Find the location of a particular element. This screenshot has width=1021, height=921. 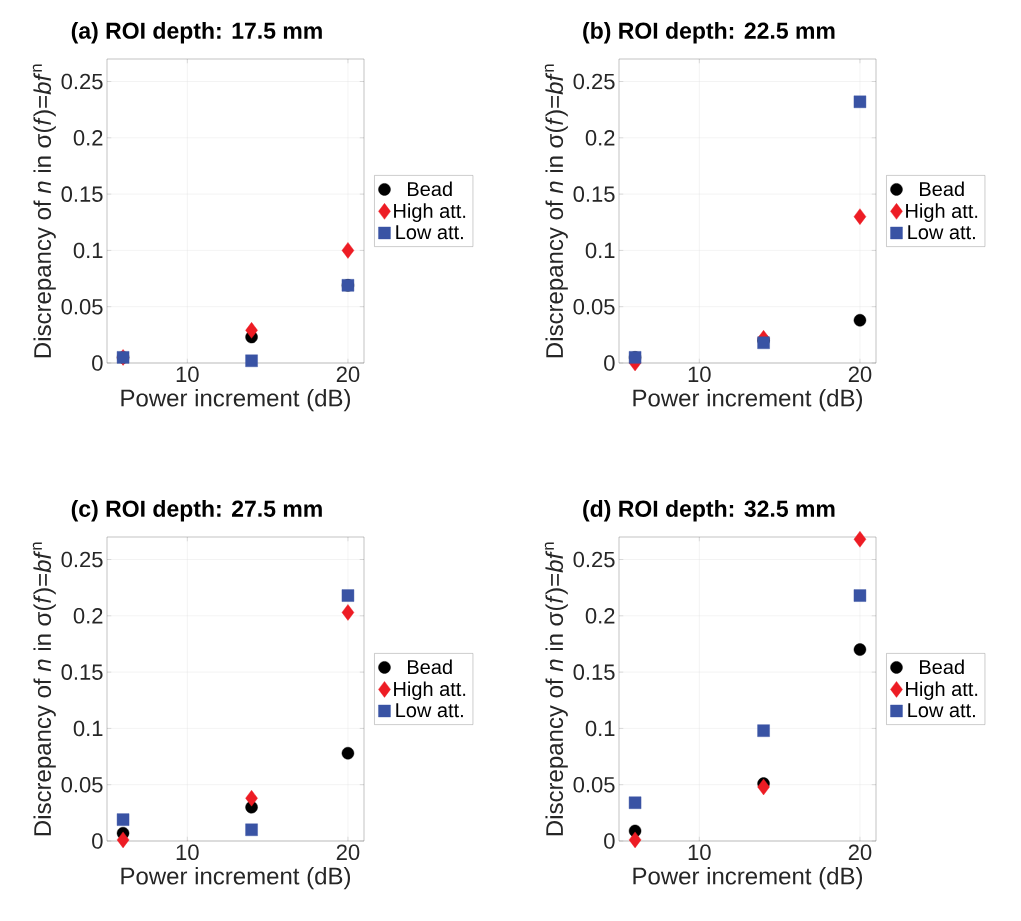

chart-title: (d) ROI depth: 32.5 mm is located at coordinates (709, 510).